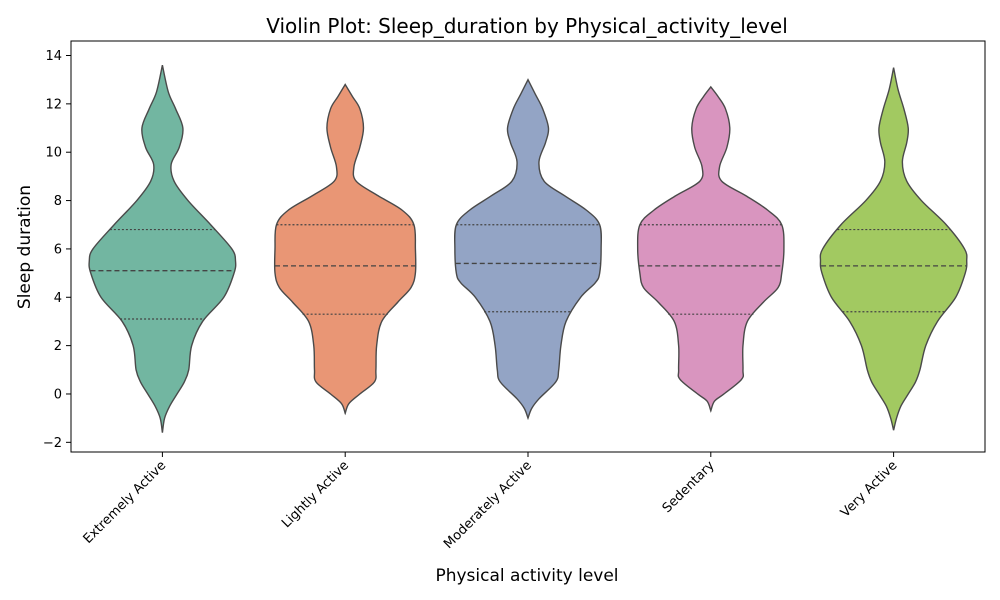 The image size is (1000, 600). I want to click on y-tick-label: 8, so click(58, 201).